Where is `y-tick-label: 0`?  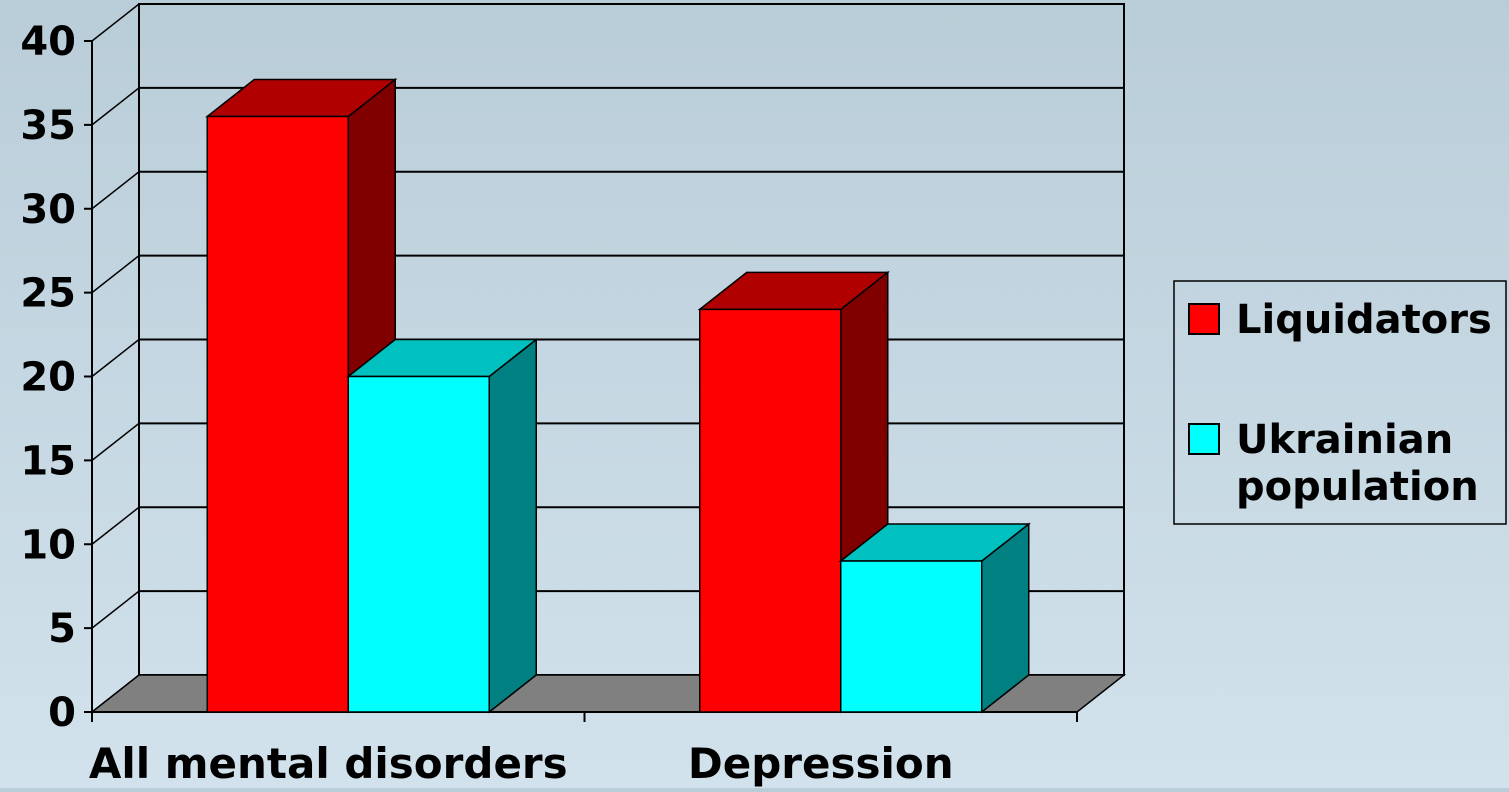 y-tick-label: 0 is located at coordinates (62, 713).